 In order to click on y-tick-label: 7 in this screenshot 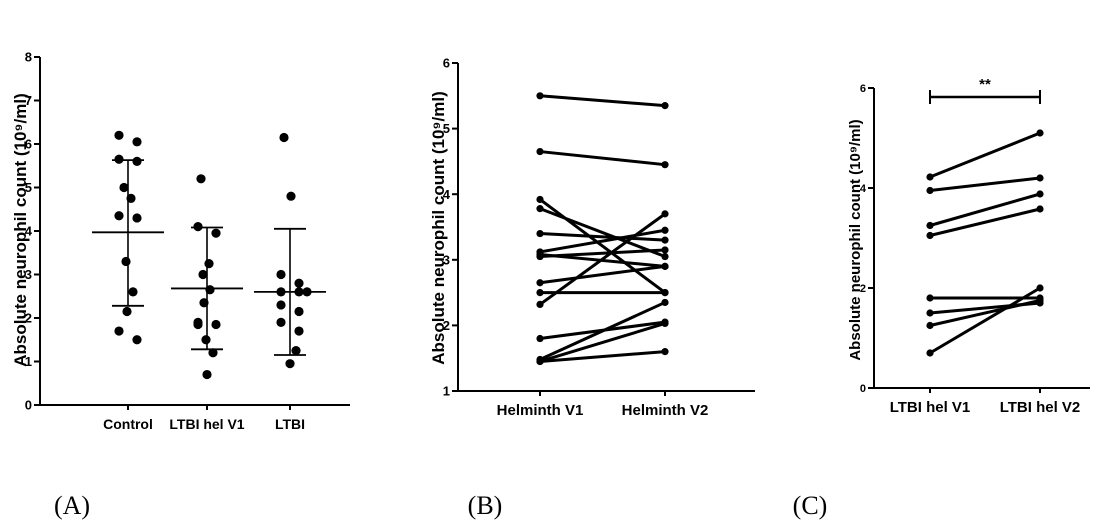, I will do `click(28, 100)`.